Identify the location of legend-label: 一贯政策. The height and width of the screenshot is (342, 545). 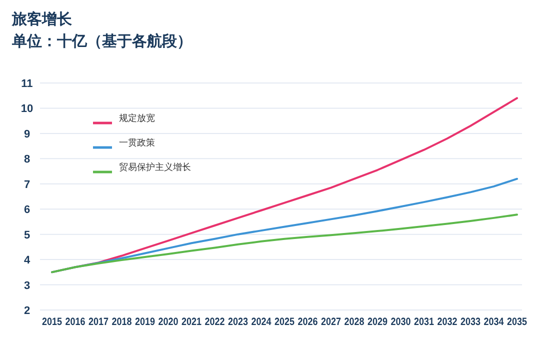
(137, 143).